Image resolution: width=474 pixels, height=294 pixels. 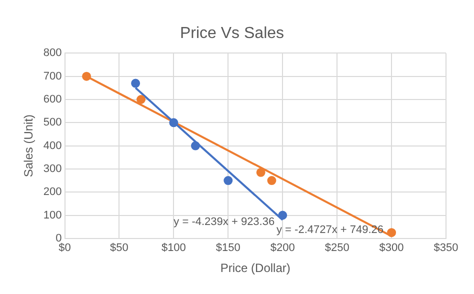 What do you see at coordinates (64, 248) in the screenshot?
I see `x-tick-label: $0` at bounding box center [64, 248].